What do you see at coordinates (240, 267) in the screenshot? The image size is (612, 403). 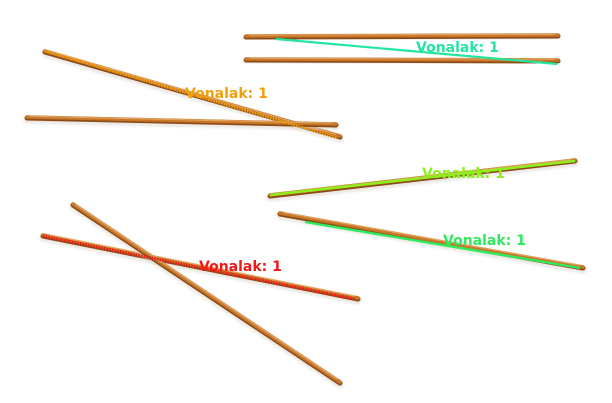 I see `detection-label-red: Vonalak: 1` at bounding box center [240, 267].